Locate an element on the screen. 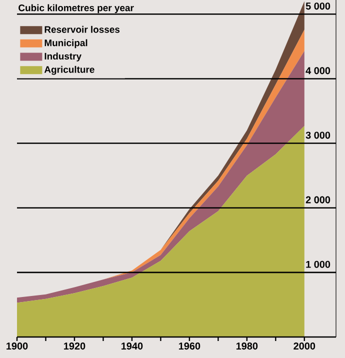  y-tick-label: 3 000 is located at coordinates (318, 135).